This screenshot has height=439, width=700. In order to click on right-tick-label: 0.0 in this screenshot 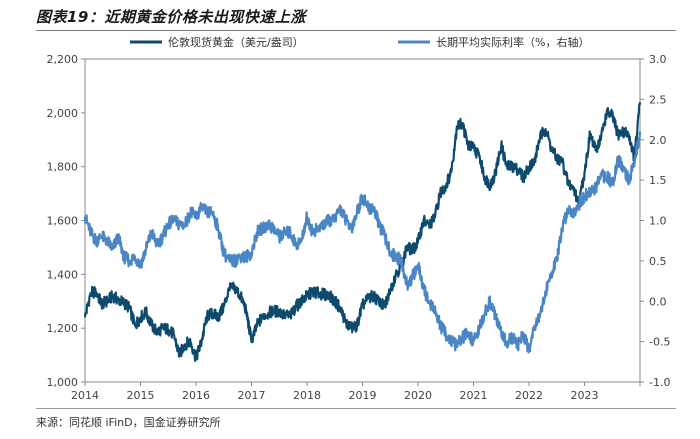, I will do `click(658, 301)`.